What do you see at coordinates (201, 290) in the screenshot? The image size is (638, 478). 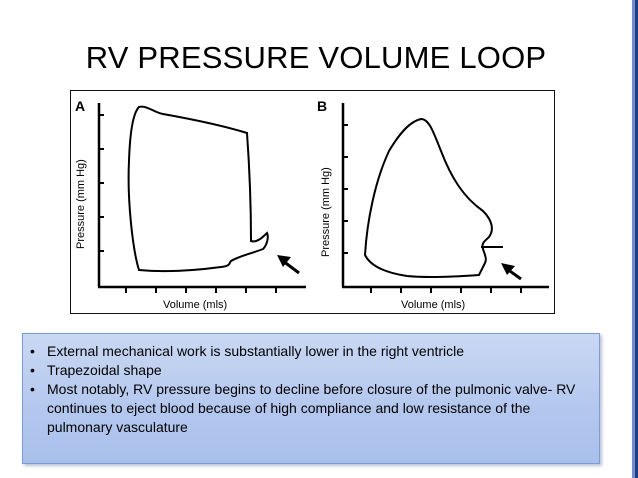 I see `panel-a-x-ticks` at bounding box center [201, 290].